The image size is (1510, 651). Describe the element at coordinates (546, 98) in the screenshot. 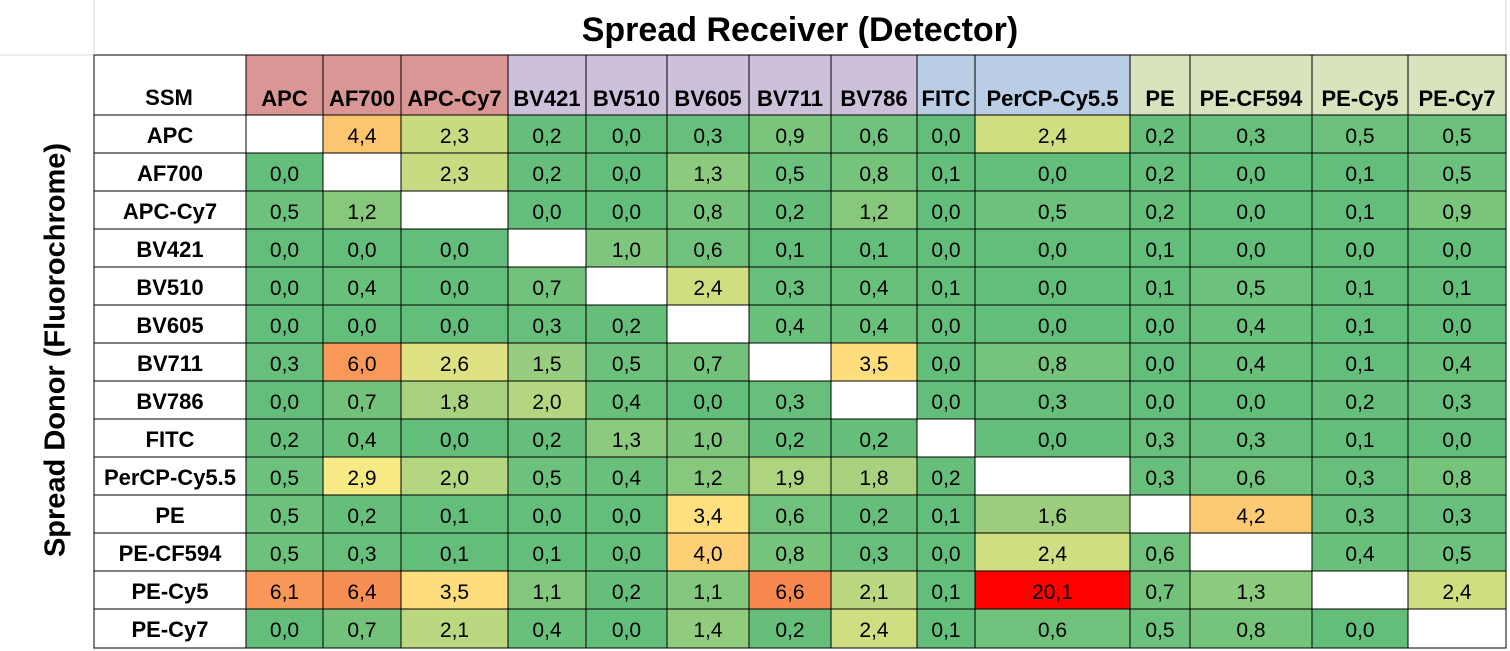

I see `column-header-label: BV421` at that location.